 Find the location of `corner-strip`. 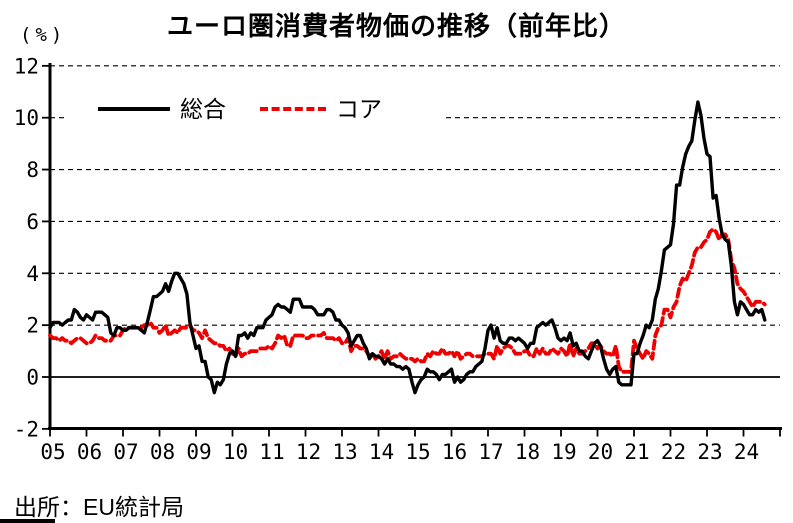

corner-strip is located at coordinates (27, 521).